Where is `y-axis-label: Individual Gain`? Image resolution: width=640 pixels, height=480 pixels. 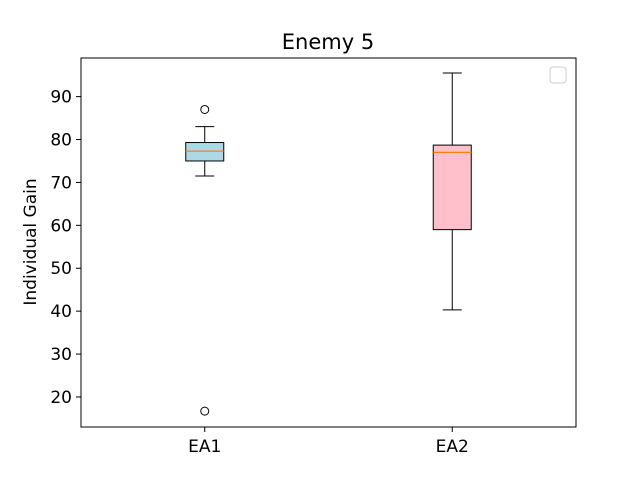 y-axis-label: Individual Gain is located at coordinates (31, 241).